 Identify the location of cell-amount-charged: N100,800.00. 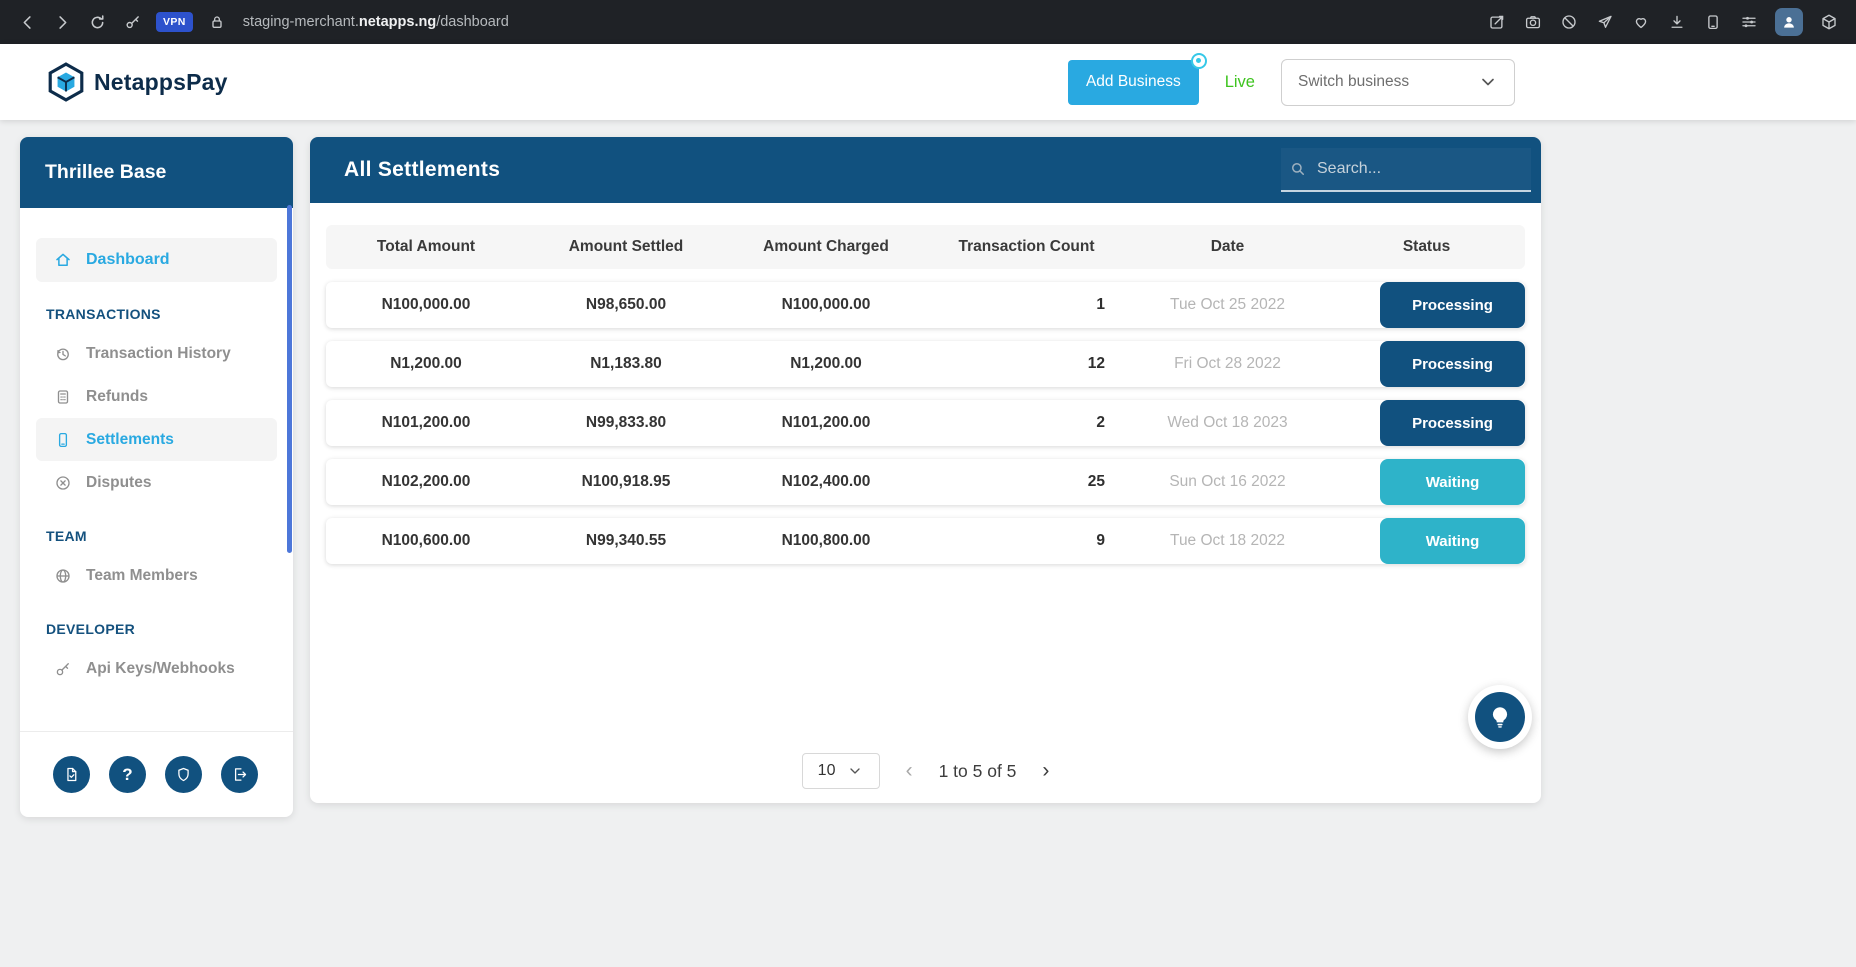
(826, 540).